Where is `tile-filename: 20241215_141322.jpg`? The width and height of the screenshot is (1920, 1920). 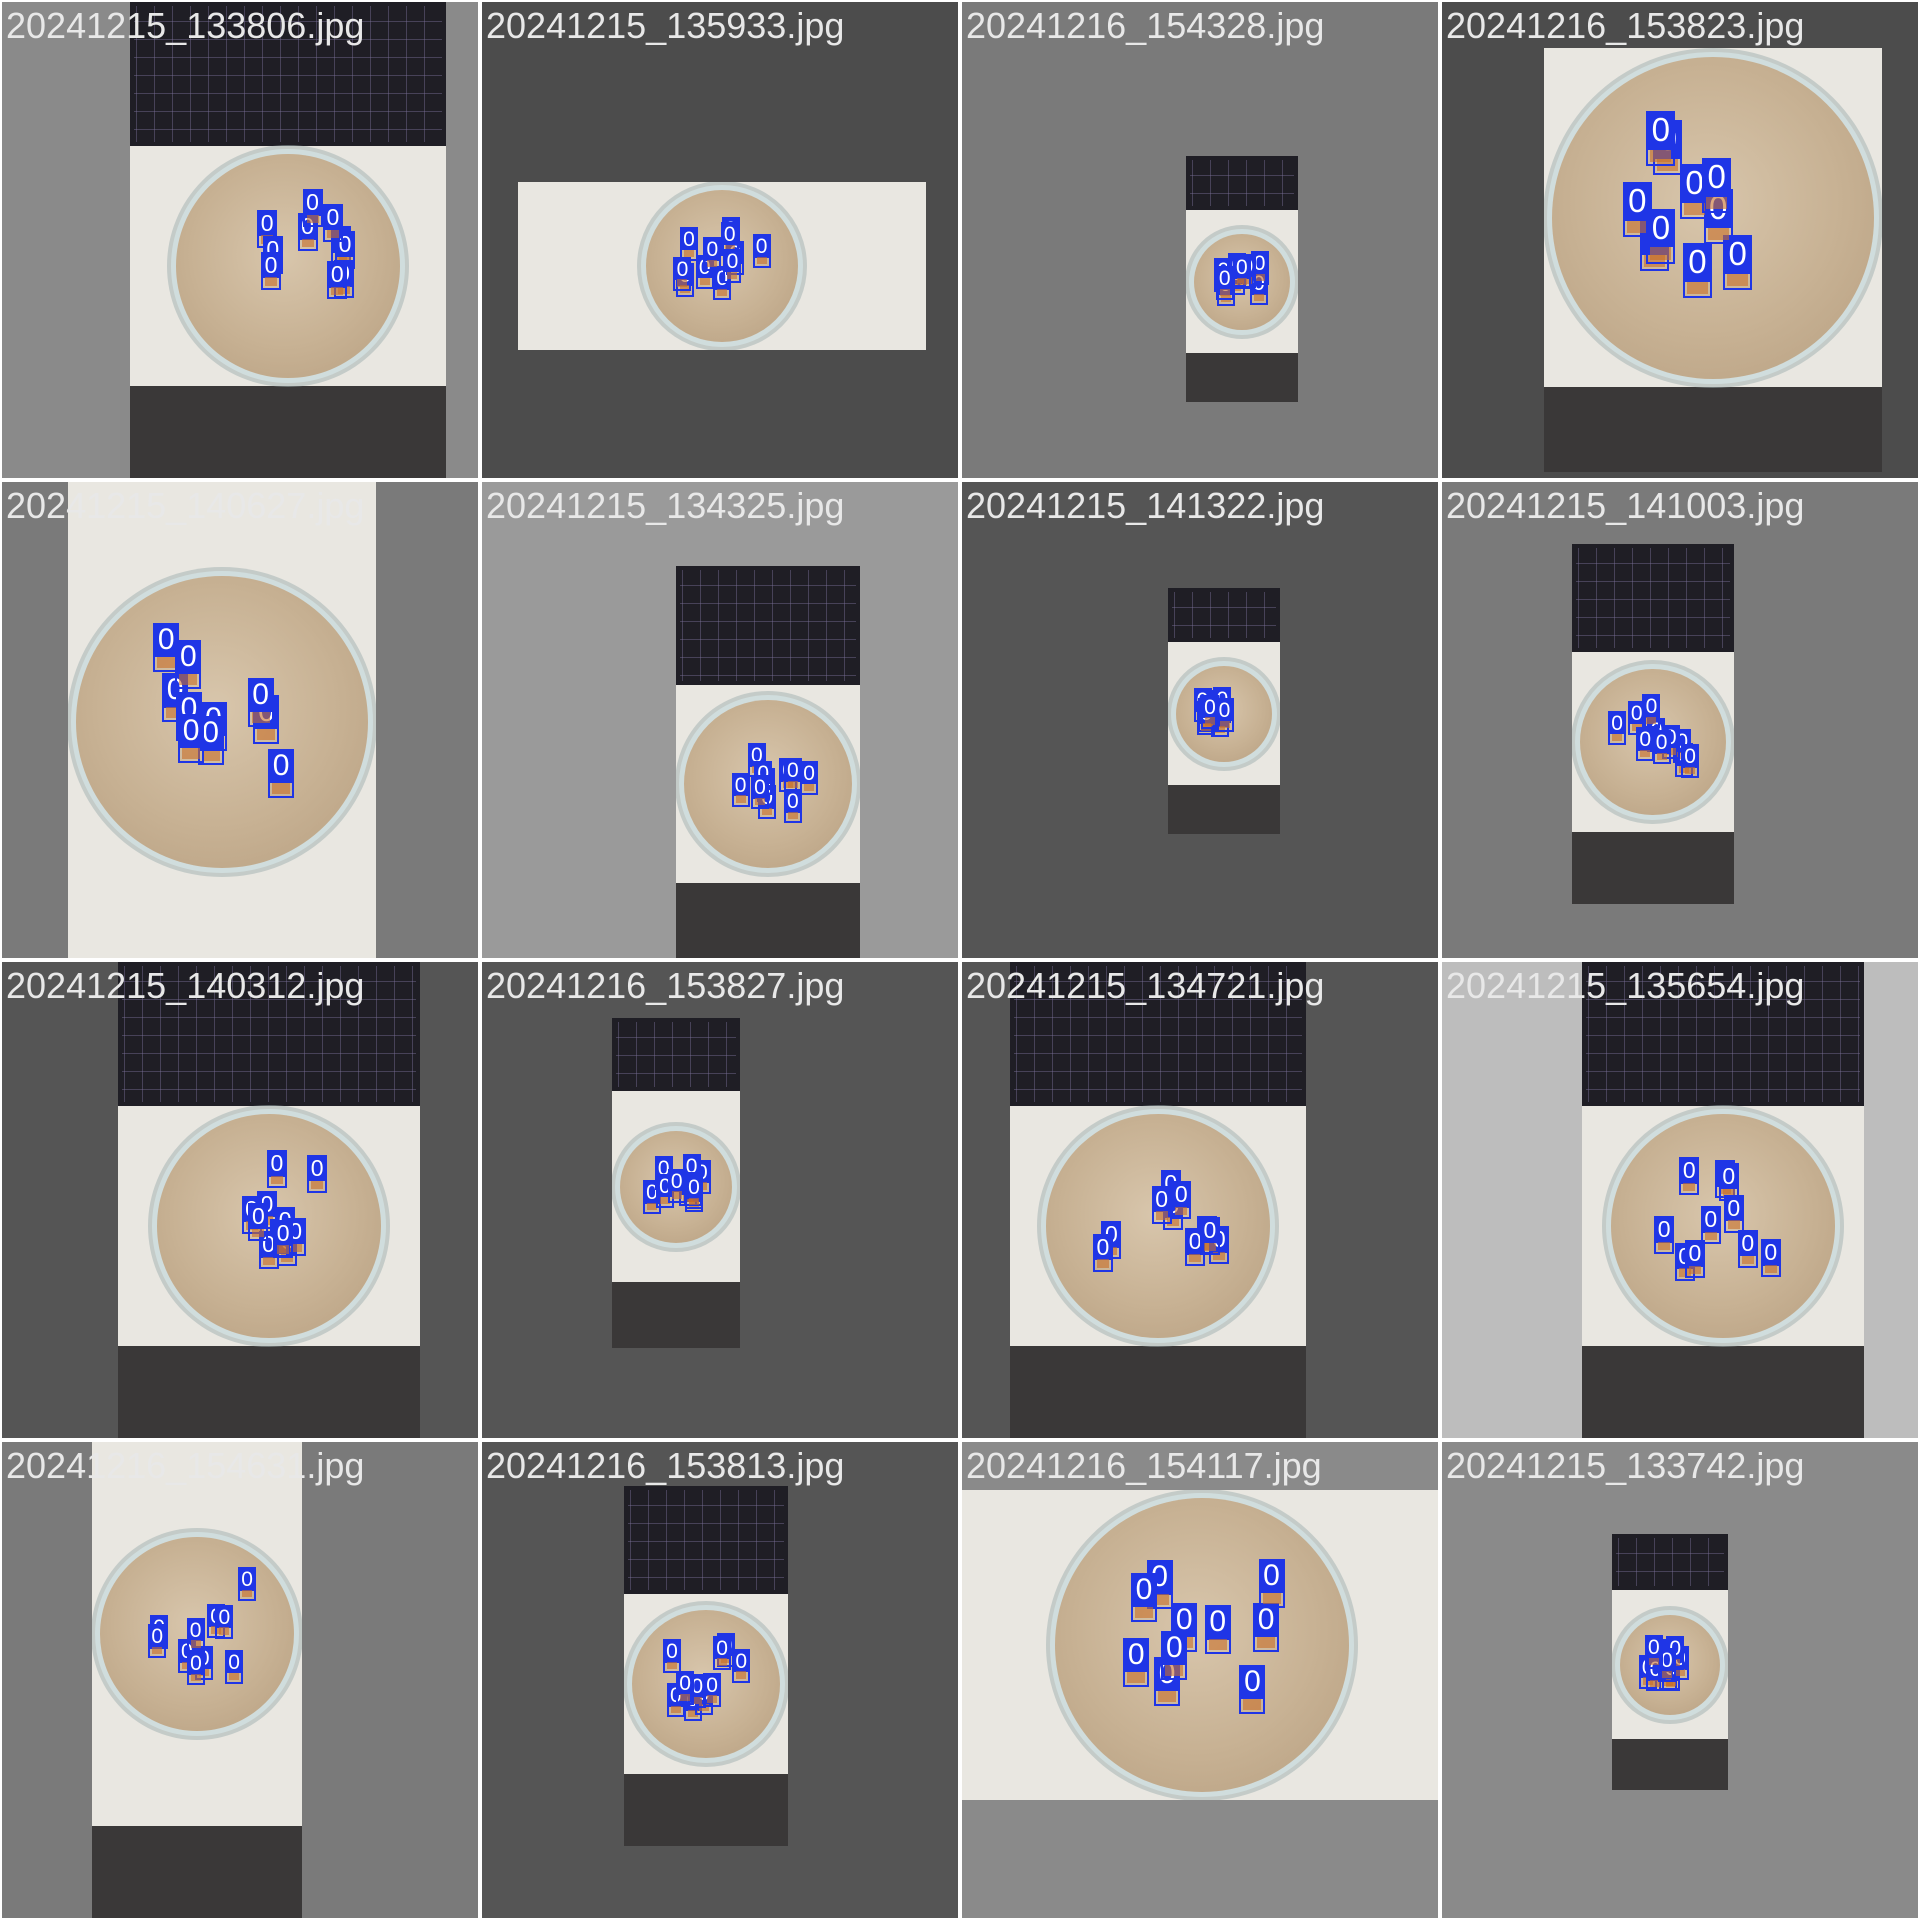 tile-filename: 20241215_141322.jpg is located at coordinates (1145, 505).